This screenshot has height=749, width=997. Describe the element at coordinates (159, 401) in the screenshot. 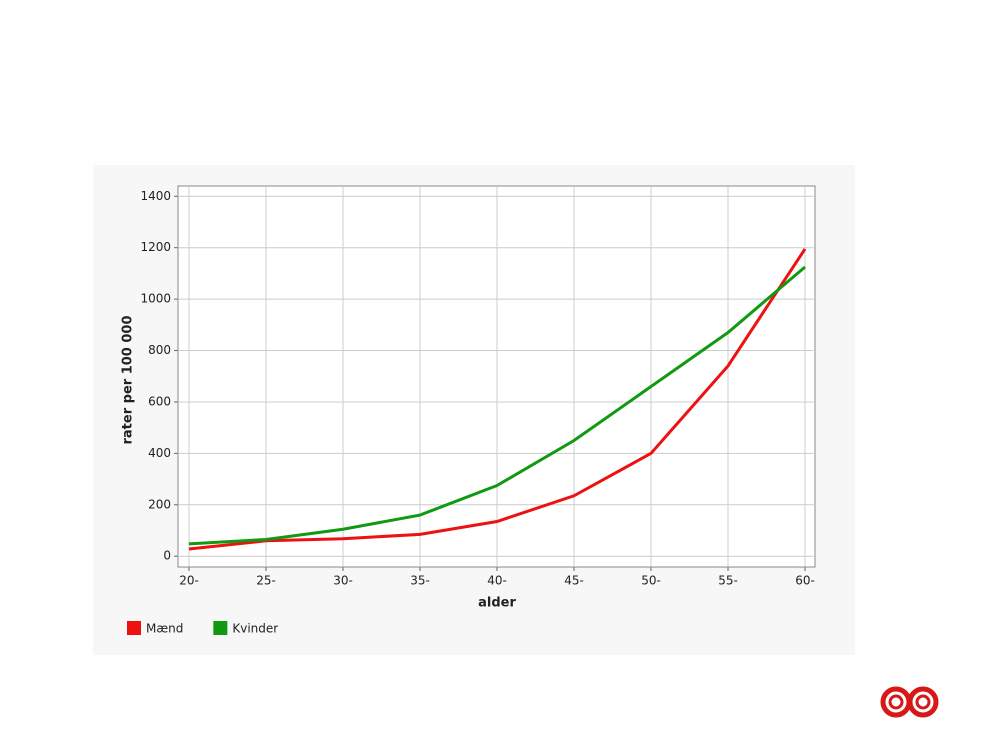

I see `y-tick-label: 600` at that location.